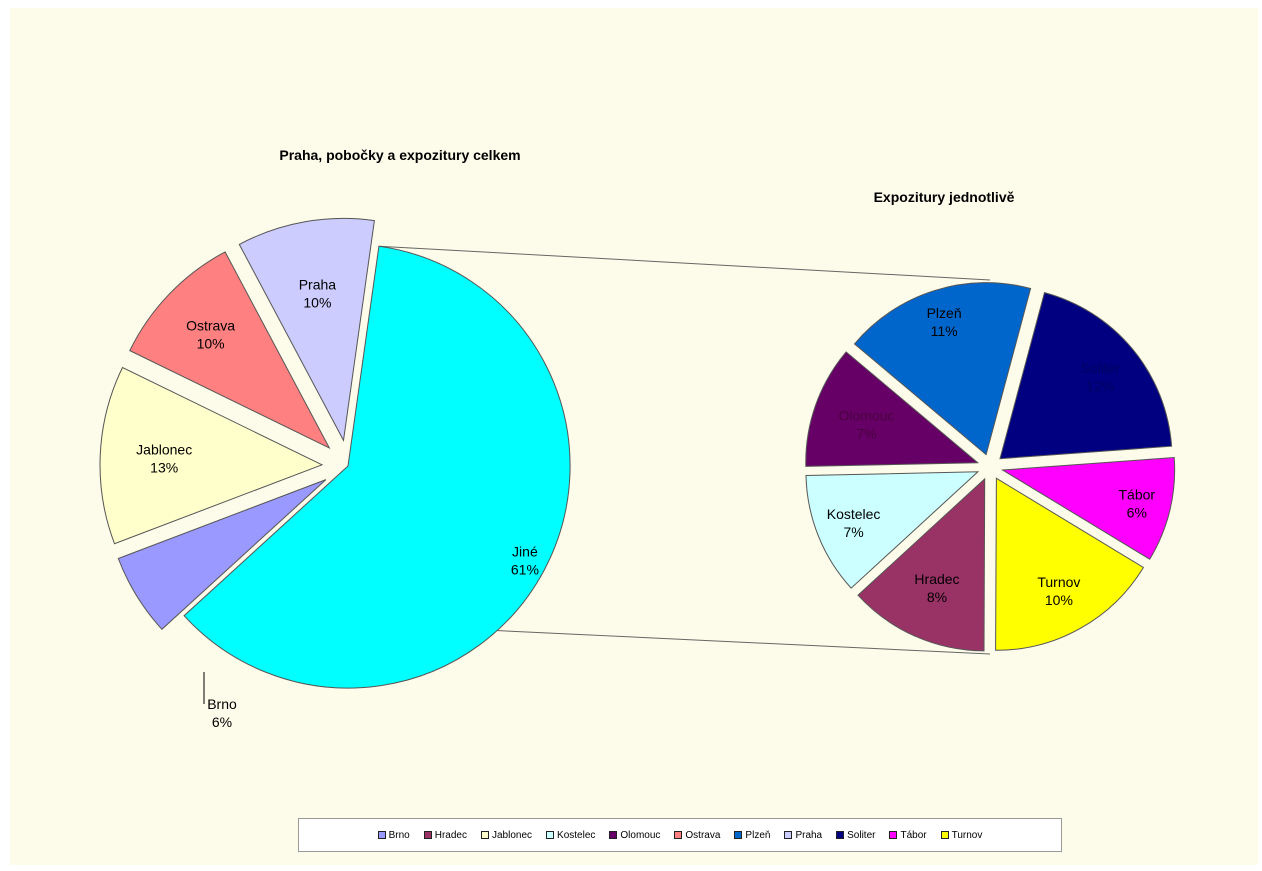 Image resolution: width=1262 pixels, height=871 pixels. Describe the element at coordinates (211, 455) in the screenshot. I see `slice-jablonec` at that location.